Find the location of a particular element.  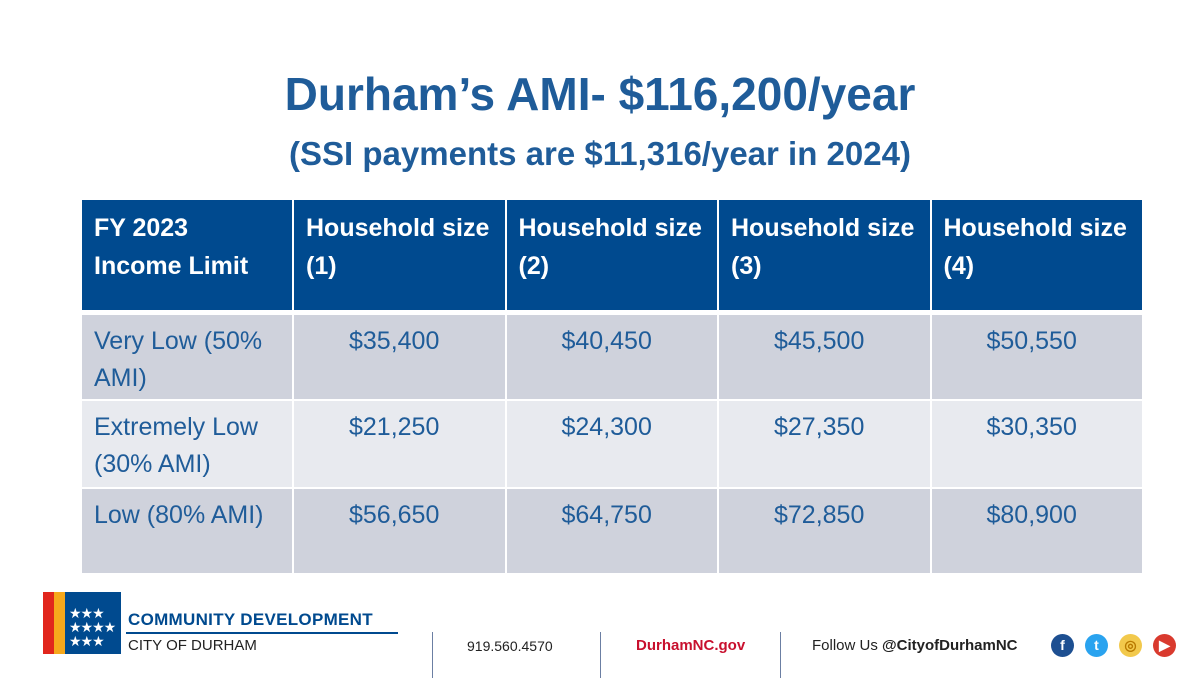

row-label: Very Low (50% AMI) is located at coordinates (187, 356).